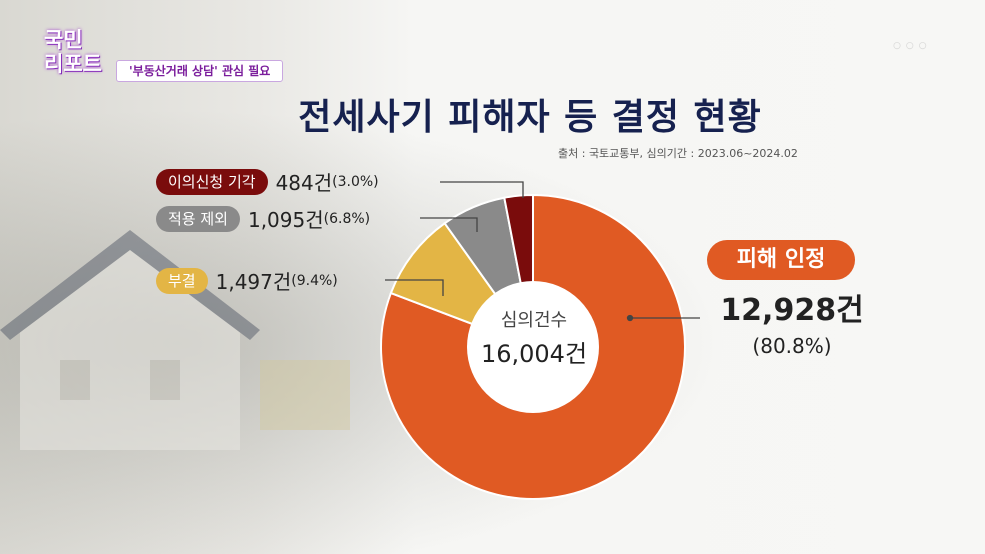 The image size is (985, 554). What do you see at coordinates (212, 181) in the screenshot?
I see `category-pill-rejected: 이의신청 기각` at bounding box center [212, 181].